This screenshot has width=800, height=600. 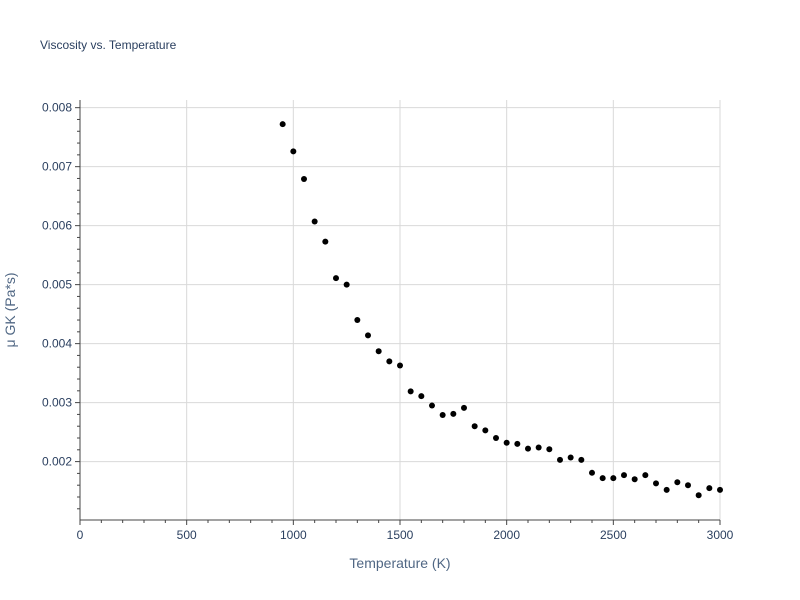 What do you see at coordinates (187, 535) in the screenshot?
I see `x-tick-label: 500` at bounding box center [187, 535].